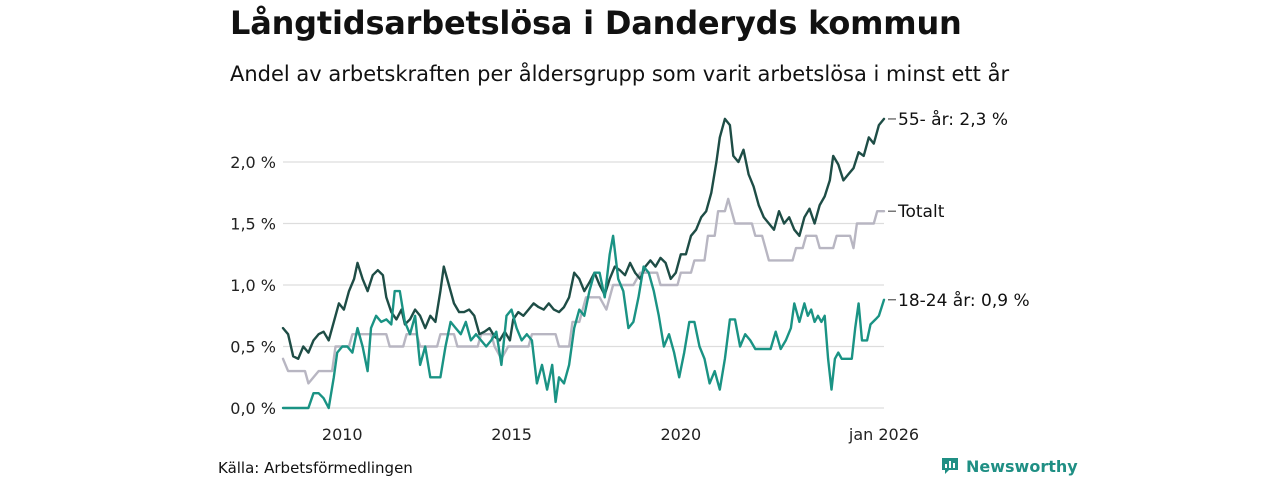 The height and width of the screenshot is (480, 1280). What do you see at coordinates (596, 23) in the screenshot?
I see `chart-title: Långtidsarbetslösa i Danderyds kommun` at bounding box center [596, 23].